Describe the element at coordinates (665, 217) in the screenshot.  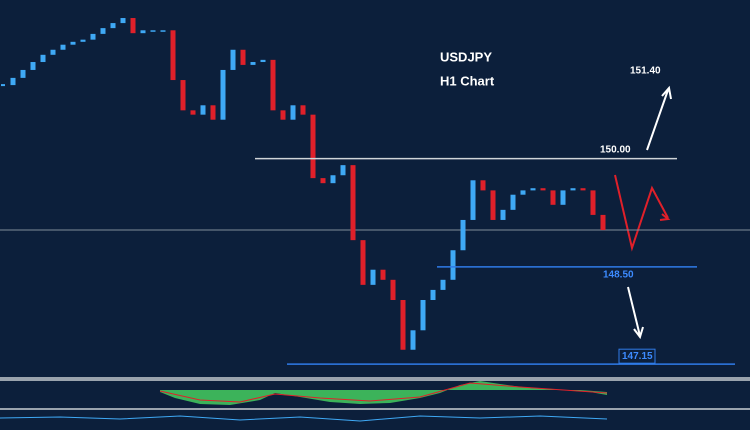
I see `projection-arrowhead` at that location.